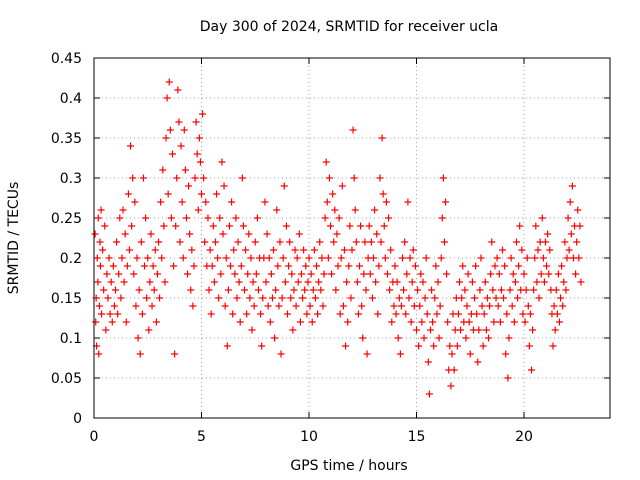 The height and width of the screenshot is (480, 640). I want to click on x-tick-label: 5, so click(201, 437).